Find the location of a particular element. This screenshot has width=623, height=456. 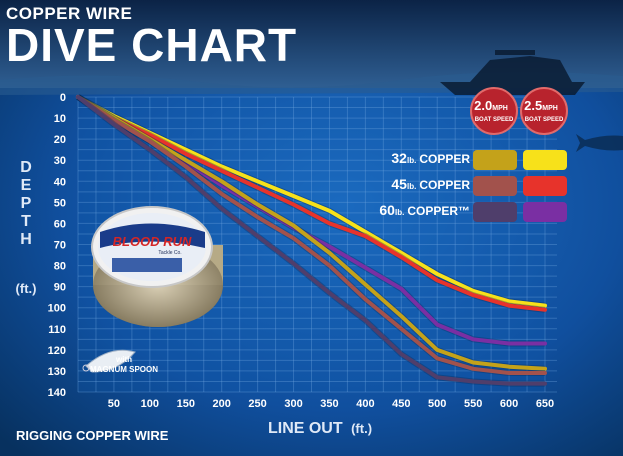

speed-badge-2-0: 2.0MPH BOAT SPEED is located at coordinates (494, 111).